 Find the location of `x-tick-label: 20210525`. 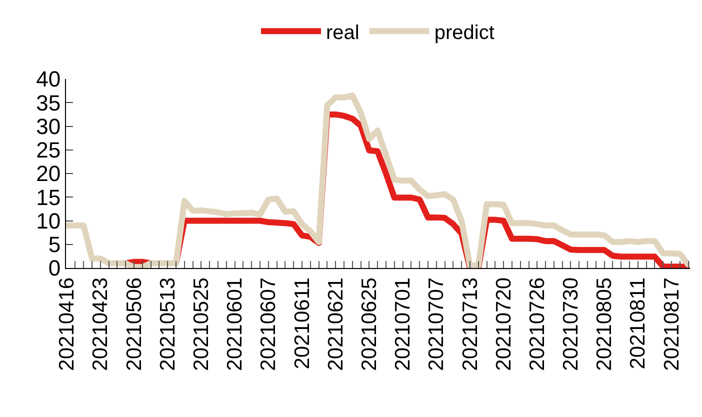

x-tick-label: 20210525 is located at coordinates (202, 324).